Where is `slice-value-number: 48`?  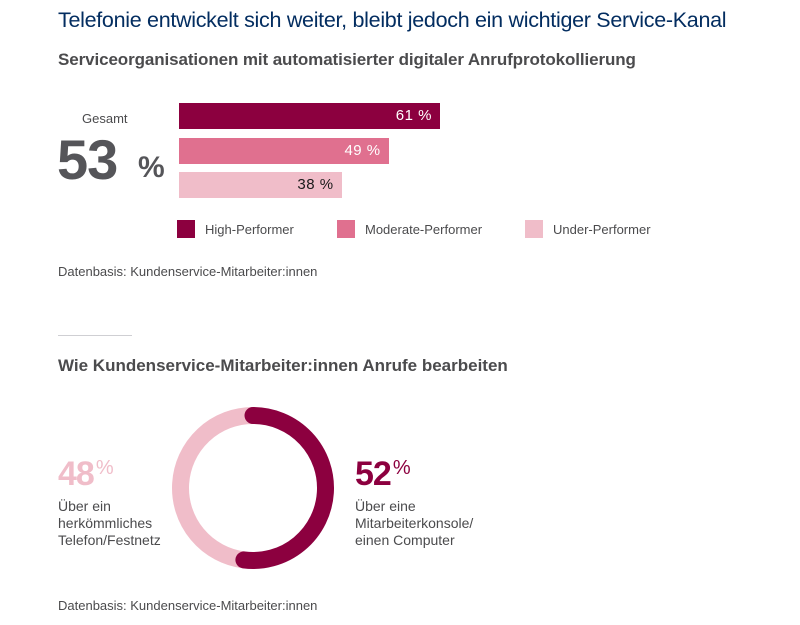 slice-value-number: 48 is located at coordinates (76, 474).